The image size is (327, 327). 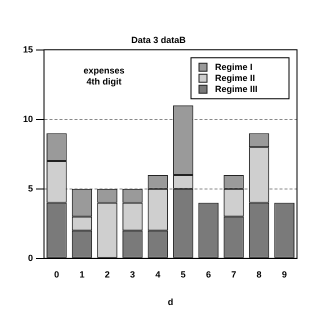 What do you see at coordinates (28, 49) in the screenshot?
I see `y-tick-label: 15` at bounding box center [28, 49].